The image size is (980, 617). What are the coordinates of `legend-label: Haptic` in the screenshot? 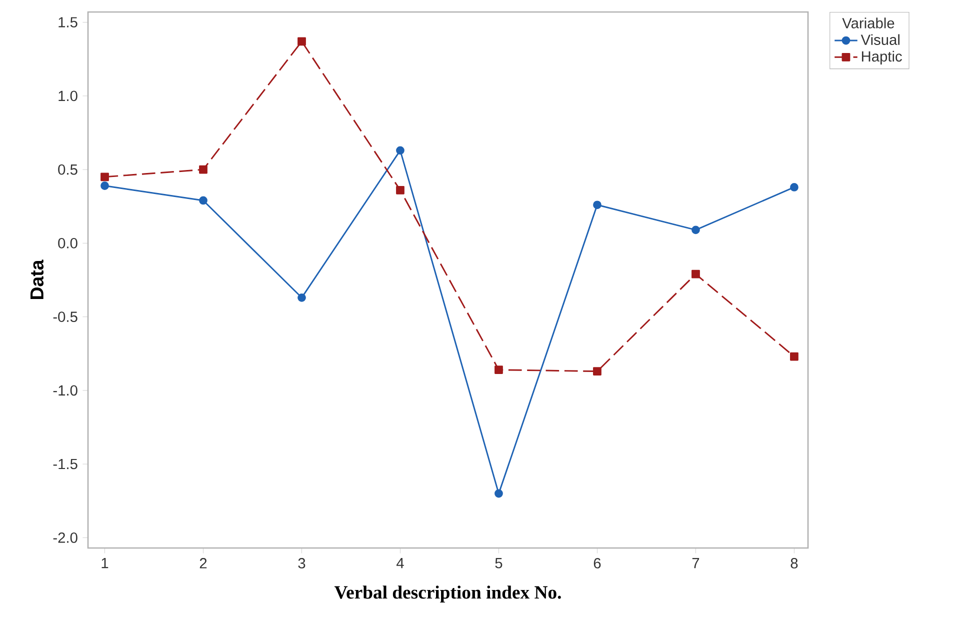 It's located at (882, 57).